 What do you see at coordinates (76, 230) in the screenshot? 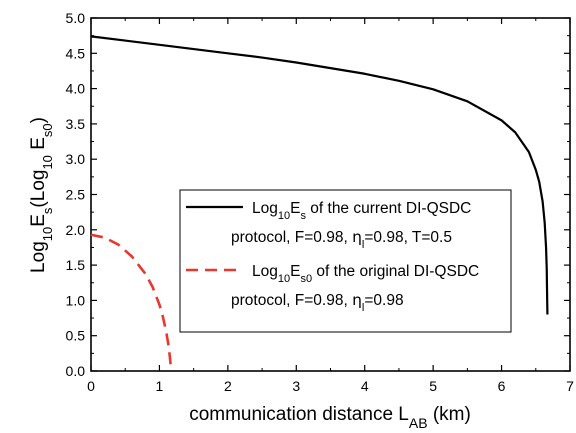
I see `y-tick-label: 2.0` at bounding box center [76, 230].